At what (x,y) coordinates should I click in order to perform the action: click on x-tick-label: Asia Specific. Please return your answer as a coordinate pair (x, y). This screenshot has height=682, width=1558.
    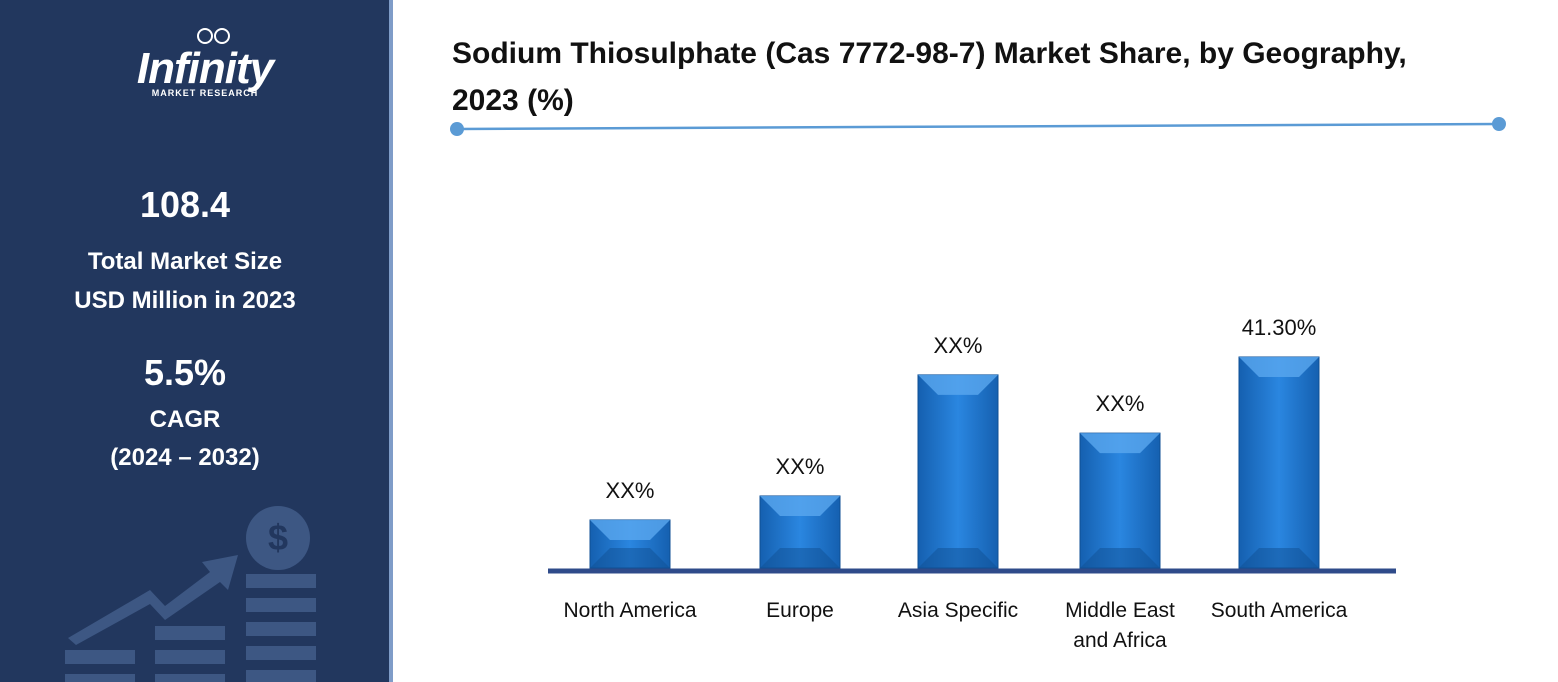
    Looking at the image, I should click on (958, 610).